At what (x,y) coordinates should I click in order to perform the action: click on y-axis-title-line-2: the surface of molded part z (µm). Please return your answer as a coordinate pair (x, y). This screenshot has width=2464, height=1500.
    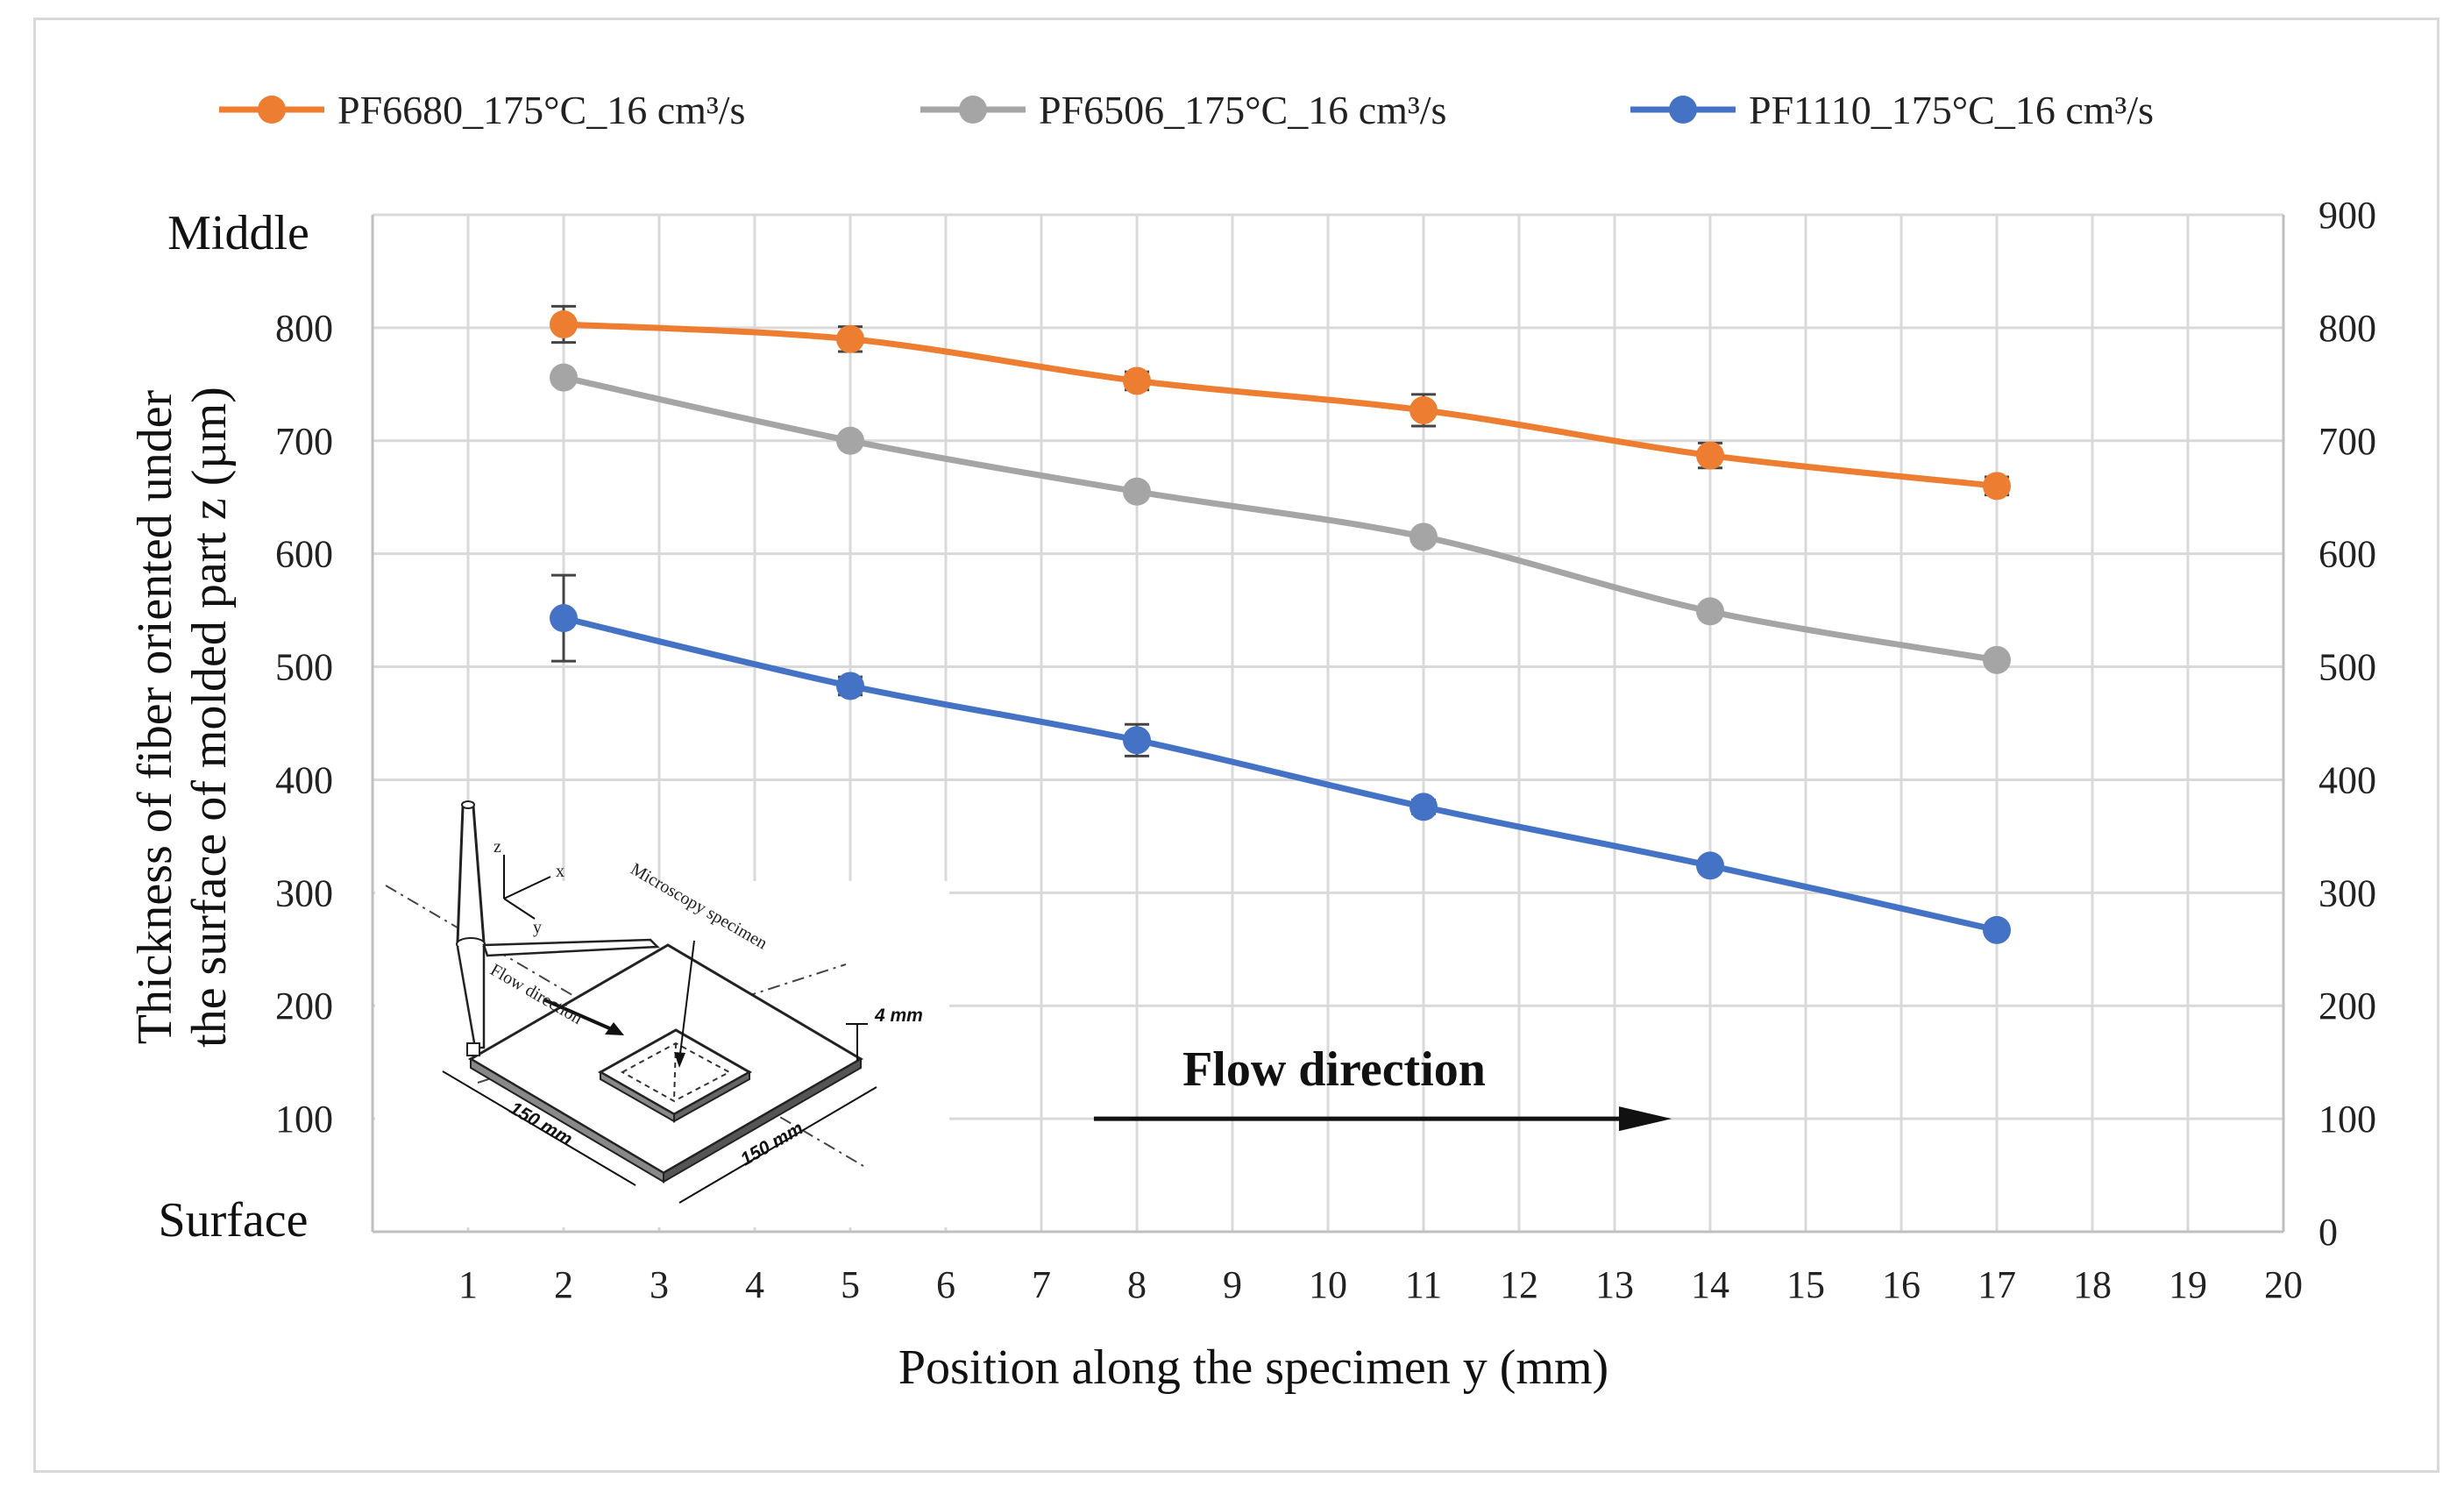
    Looking at the image, I should click on (209, 718).